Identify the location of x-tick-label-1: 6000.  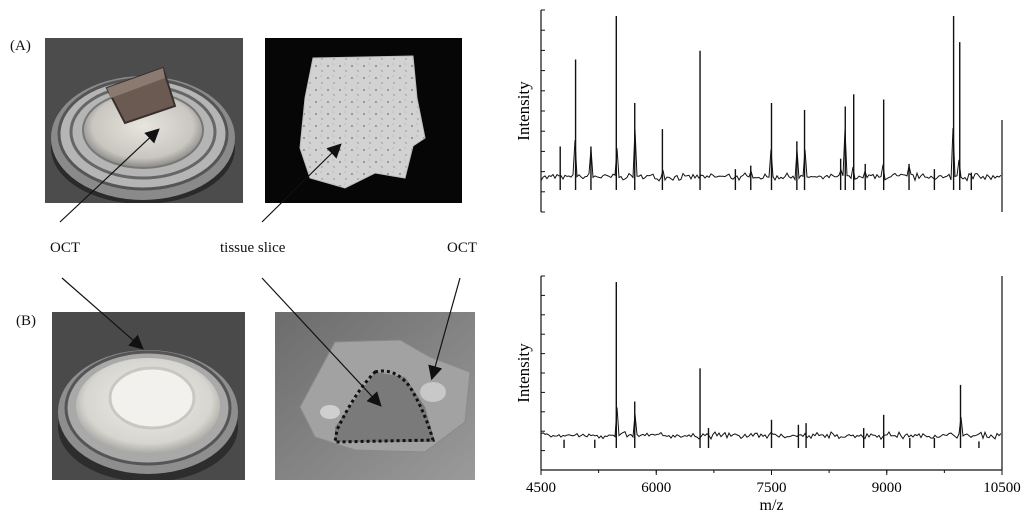
(656, 488).